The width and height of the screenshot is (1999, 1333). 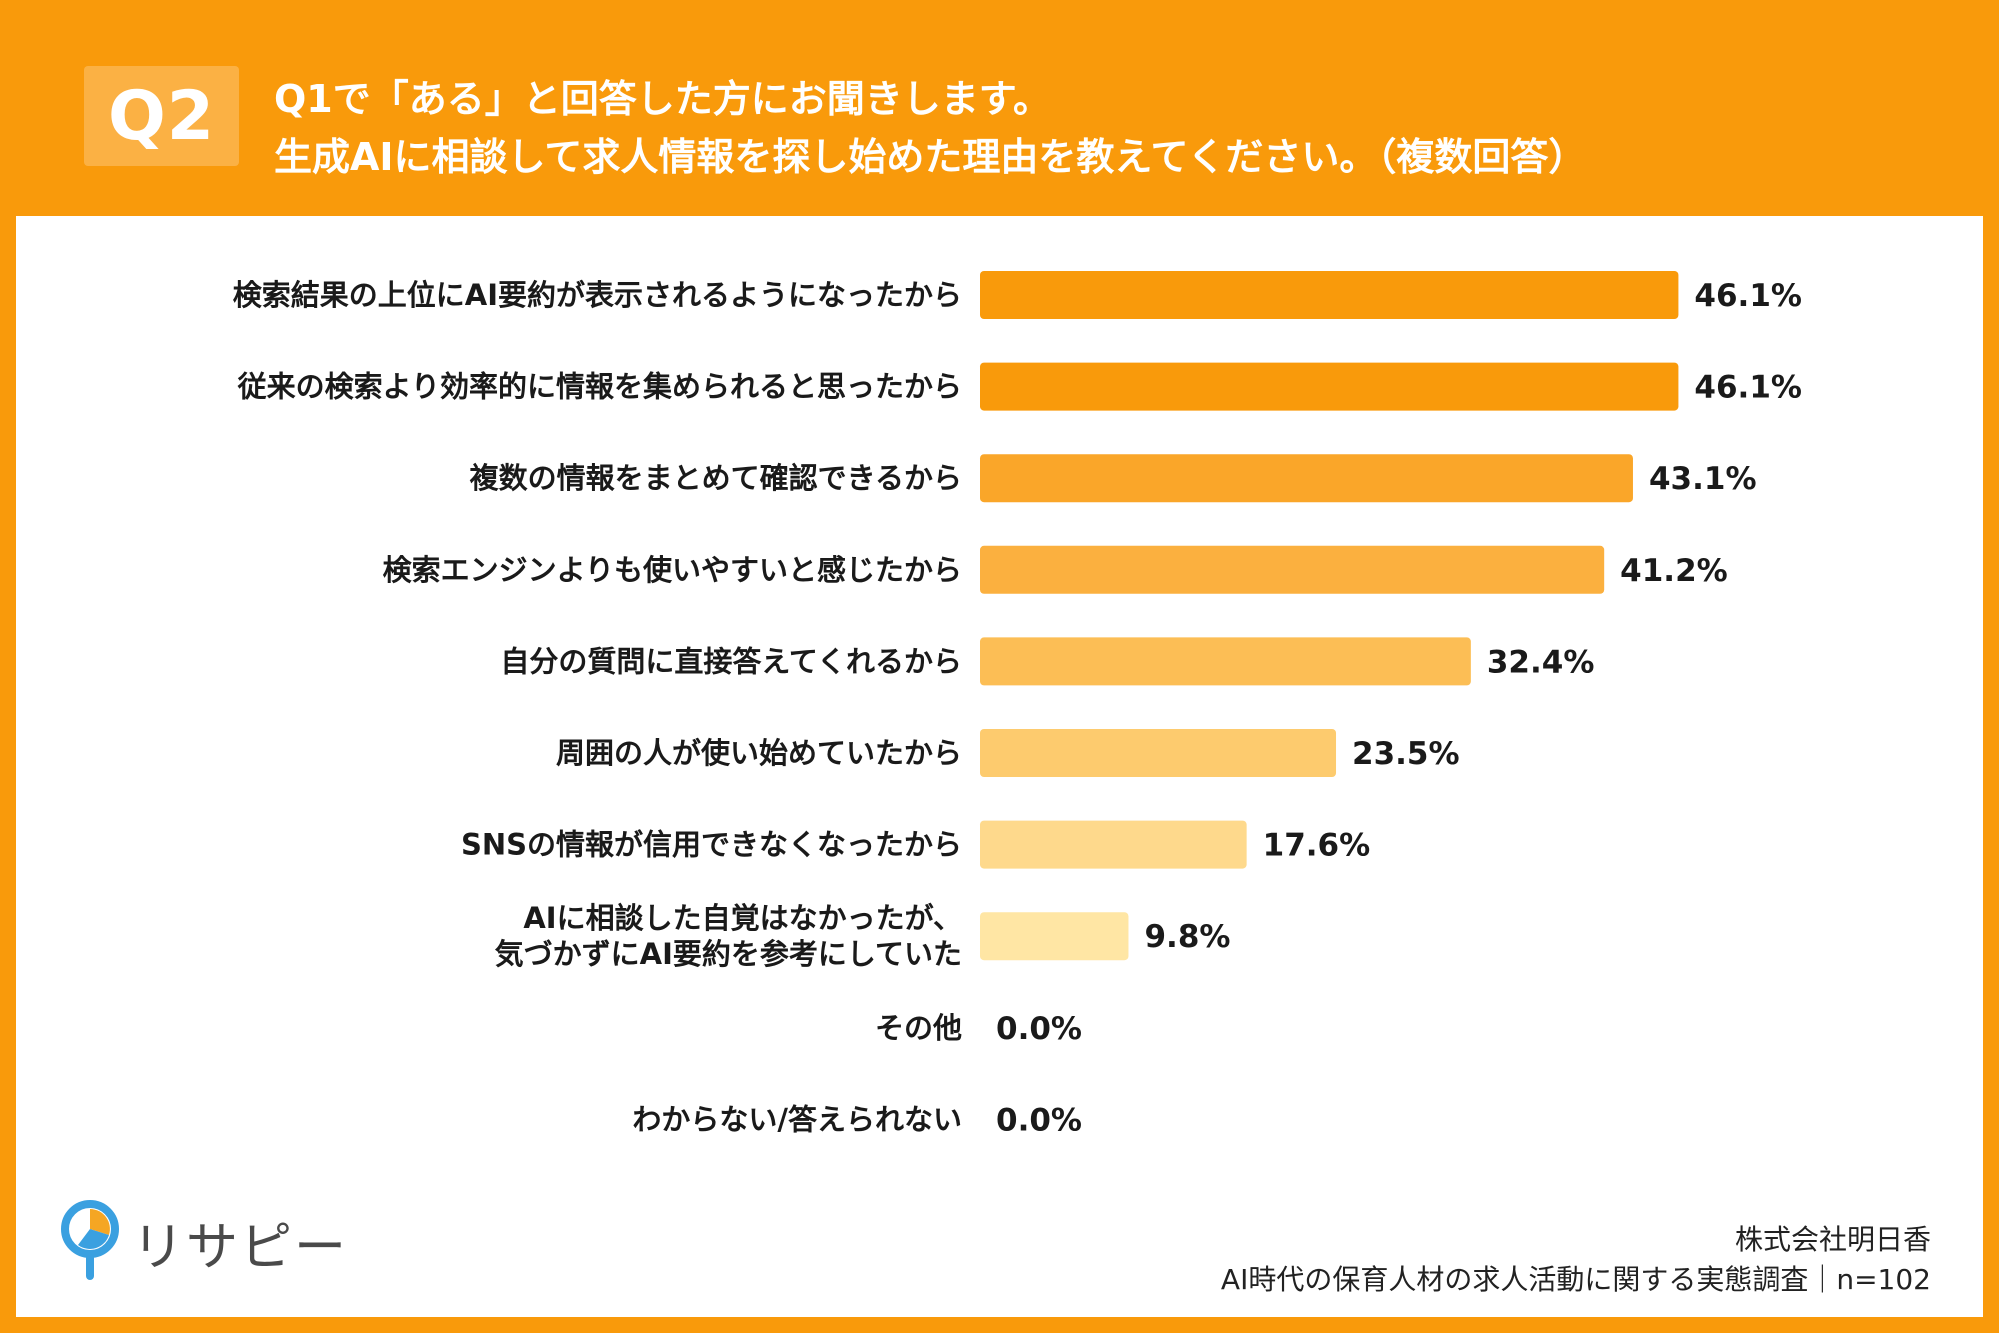 I want to click on value-label: 32.4%, so click(x=1541, y=662).